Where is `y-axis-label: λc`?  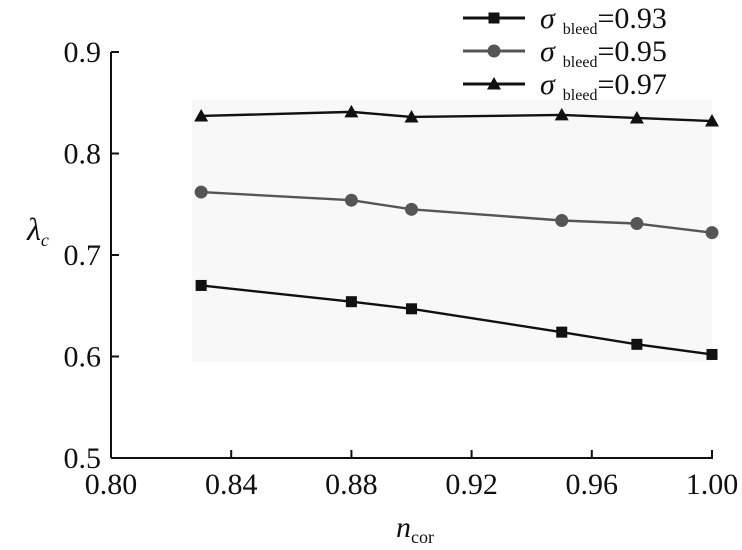 y-axis-label: λc is located at coordinates (37, 230).